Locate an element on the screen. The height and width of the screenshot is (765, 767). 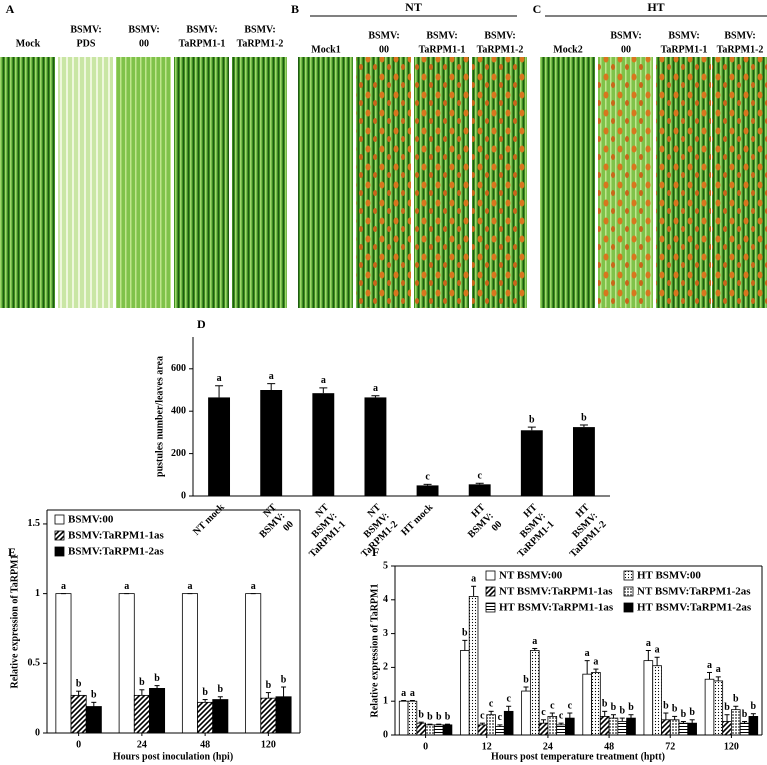
legend-label: NT BSMV:TaRPM1-1as is located at coordinates (556, 592).